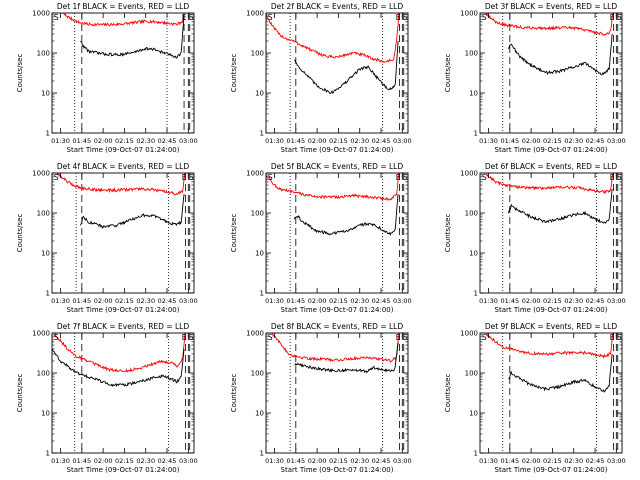  I want to click on chart-title: Det 9f BLACK = Events, RED = LLD, so click(551, 326).